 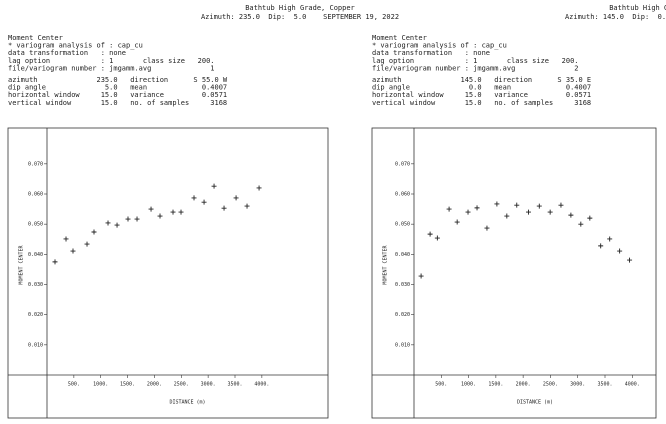 What do you see at coordinates (118, 80) in the screenshot?
I see `stats-line: azimuth 235.0 direction S 55.0 W` at bounding box center [118, 80].